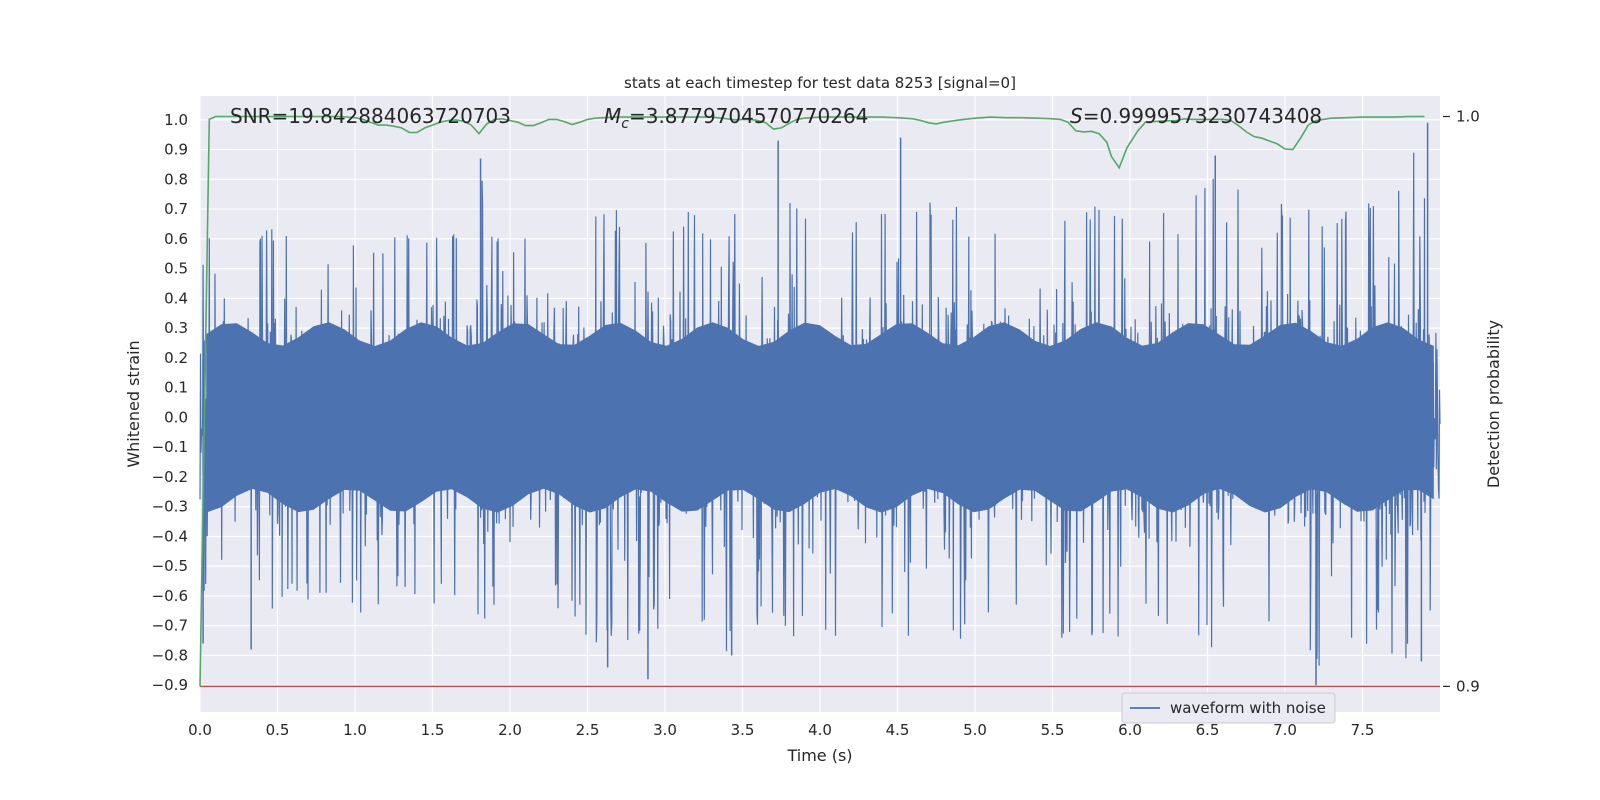  What do you see at coordinates (748, 116) in the screenshot?
I see `annotation-mc-value: =3.8779704570770264` at bounding box center [748, 116].